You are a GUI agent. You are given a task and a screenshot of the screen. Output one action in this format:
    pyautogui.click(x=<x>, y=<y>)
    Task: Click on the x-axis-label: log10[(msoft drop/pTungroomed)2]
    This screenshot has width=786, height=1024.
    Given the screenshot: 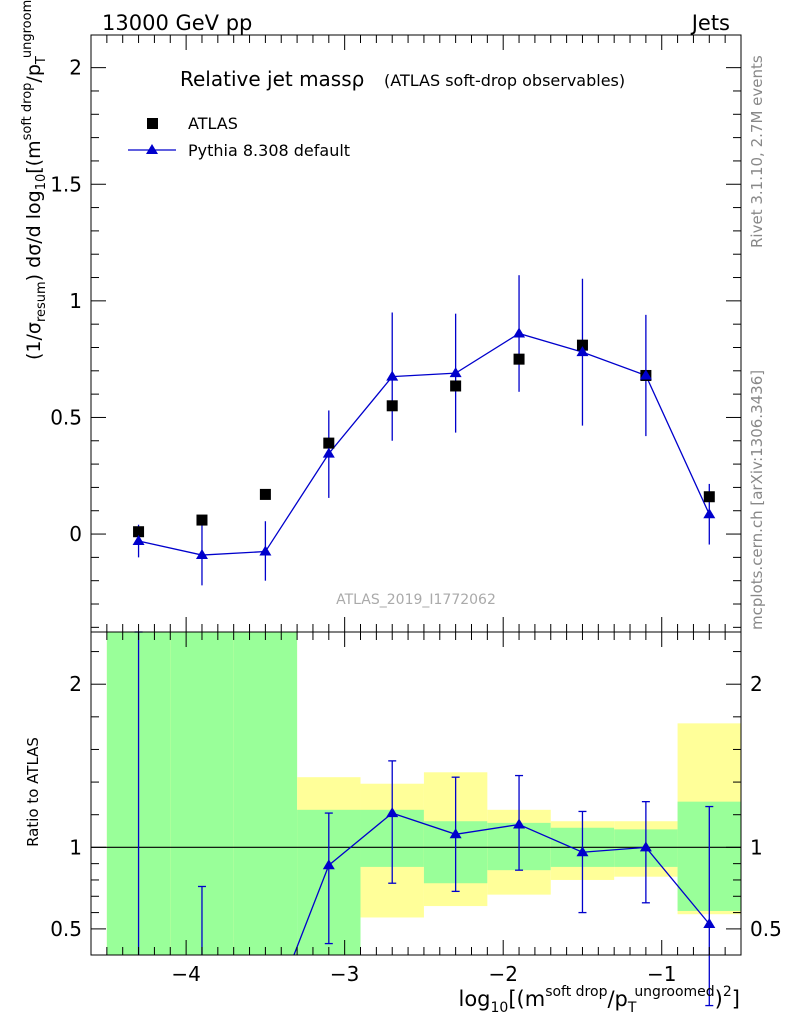 What is the action you would take?
    pyautogui.click(x=600, y=1000)
    